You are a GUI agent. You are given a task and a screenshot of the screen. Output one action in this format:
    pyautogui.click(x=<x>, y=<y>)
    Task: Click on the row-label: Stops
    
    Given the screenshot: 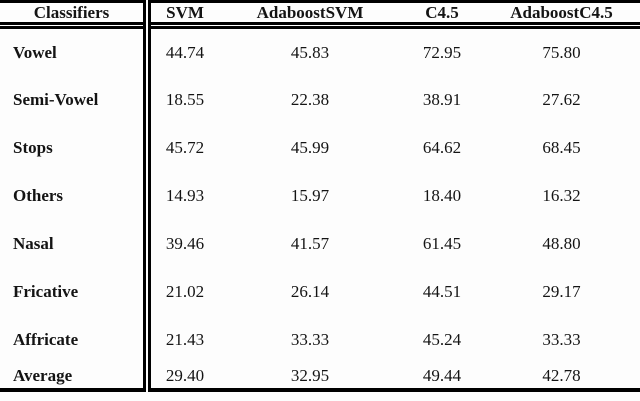 What is the action you would take?
    pyautogui.click(x=75, y=147)
    